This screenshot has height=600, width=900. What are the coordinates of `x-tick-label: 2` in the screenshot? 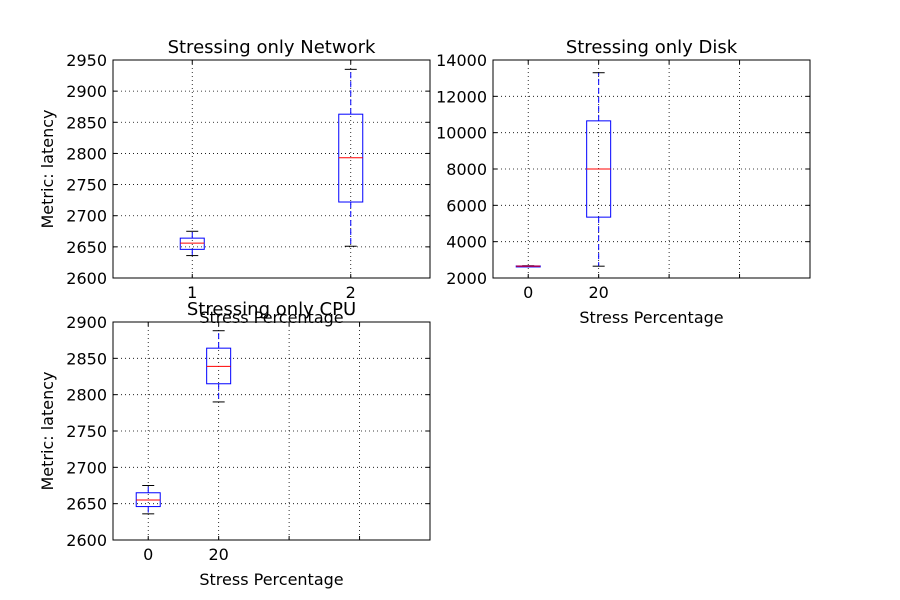 It's located at (351, 292).